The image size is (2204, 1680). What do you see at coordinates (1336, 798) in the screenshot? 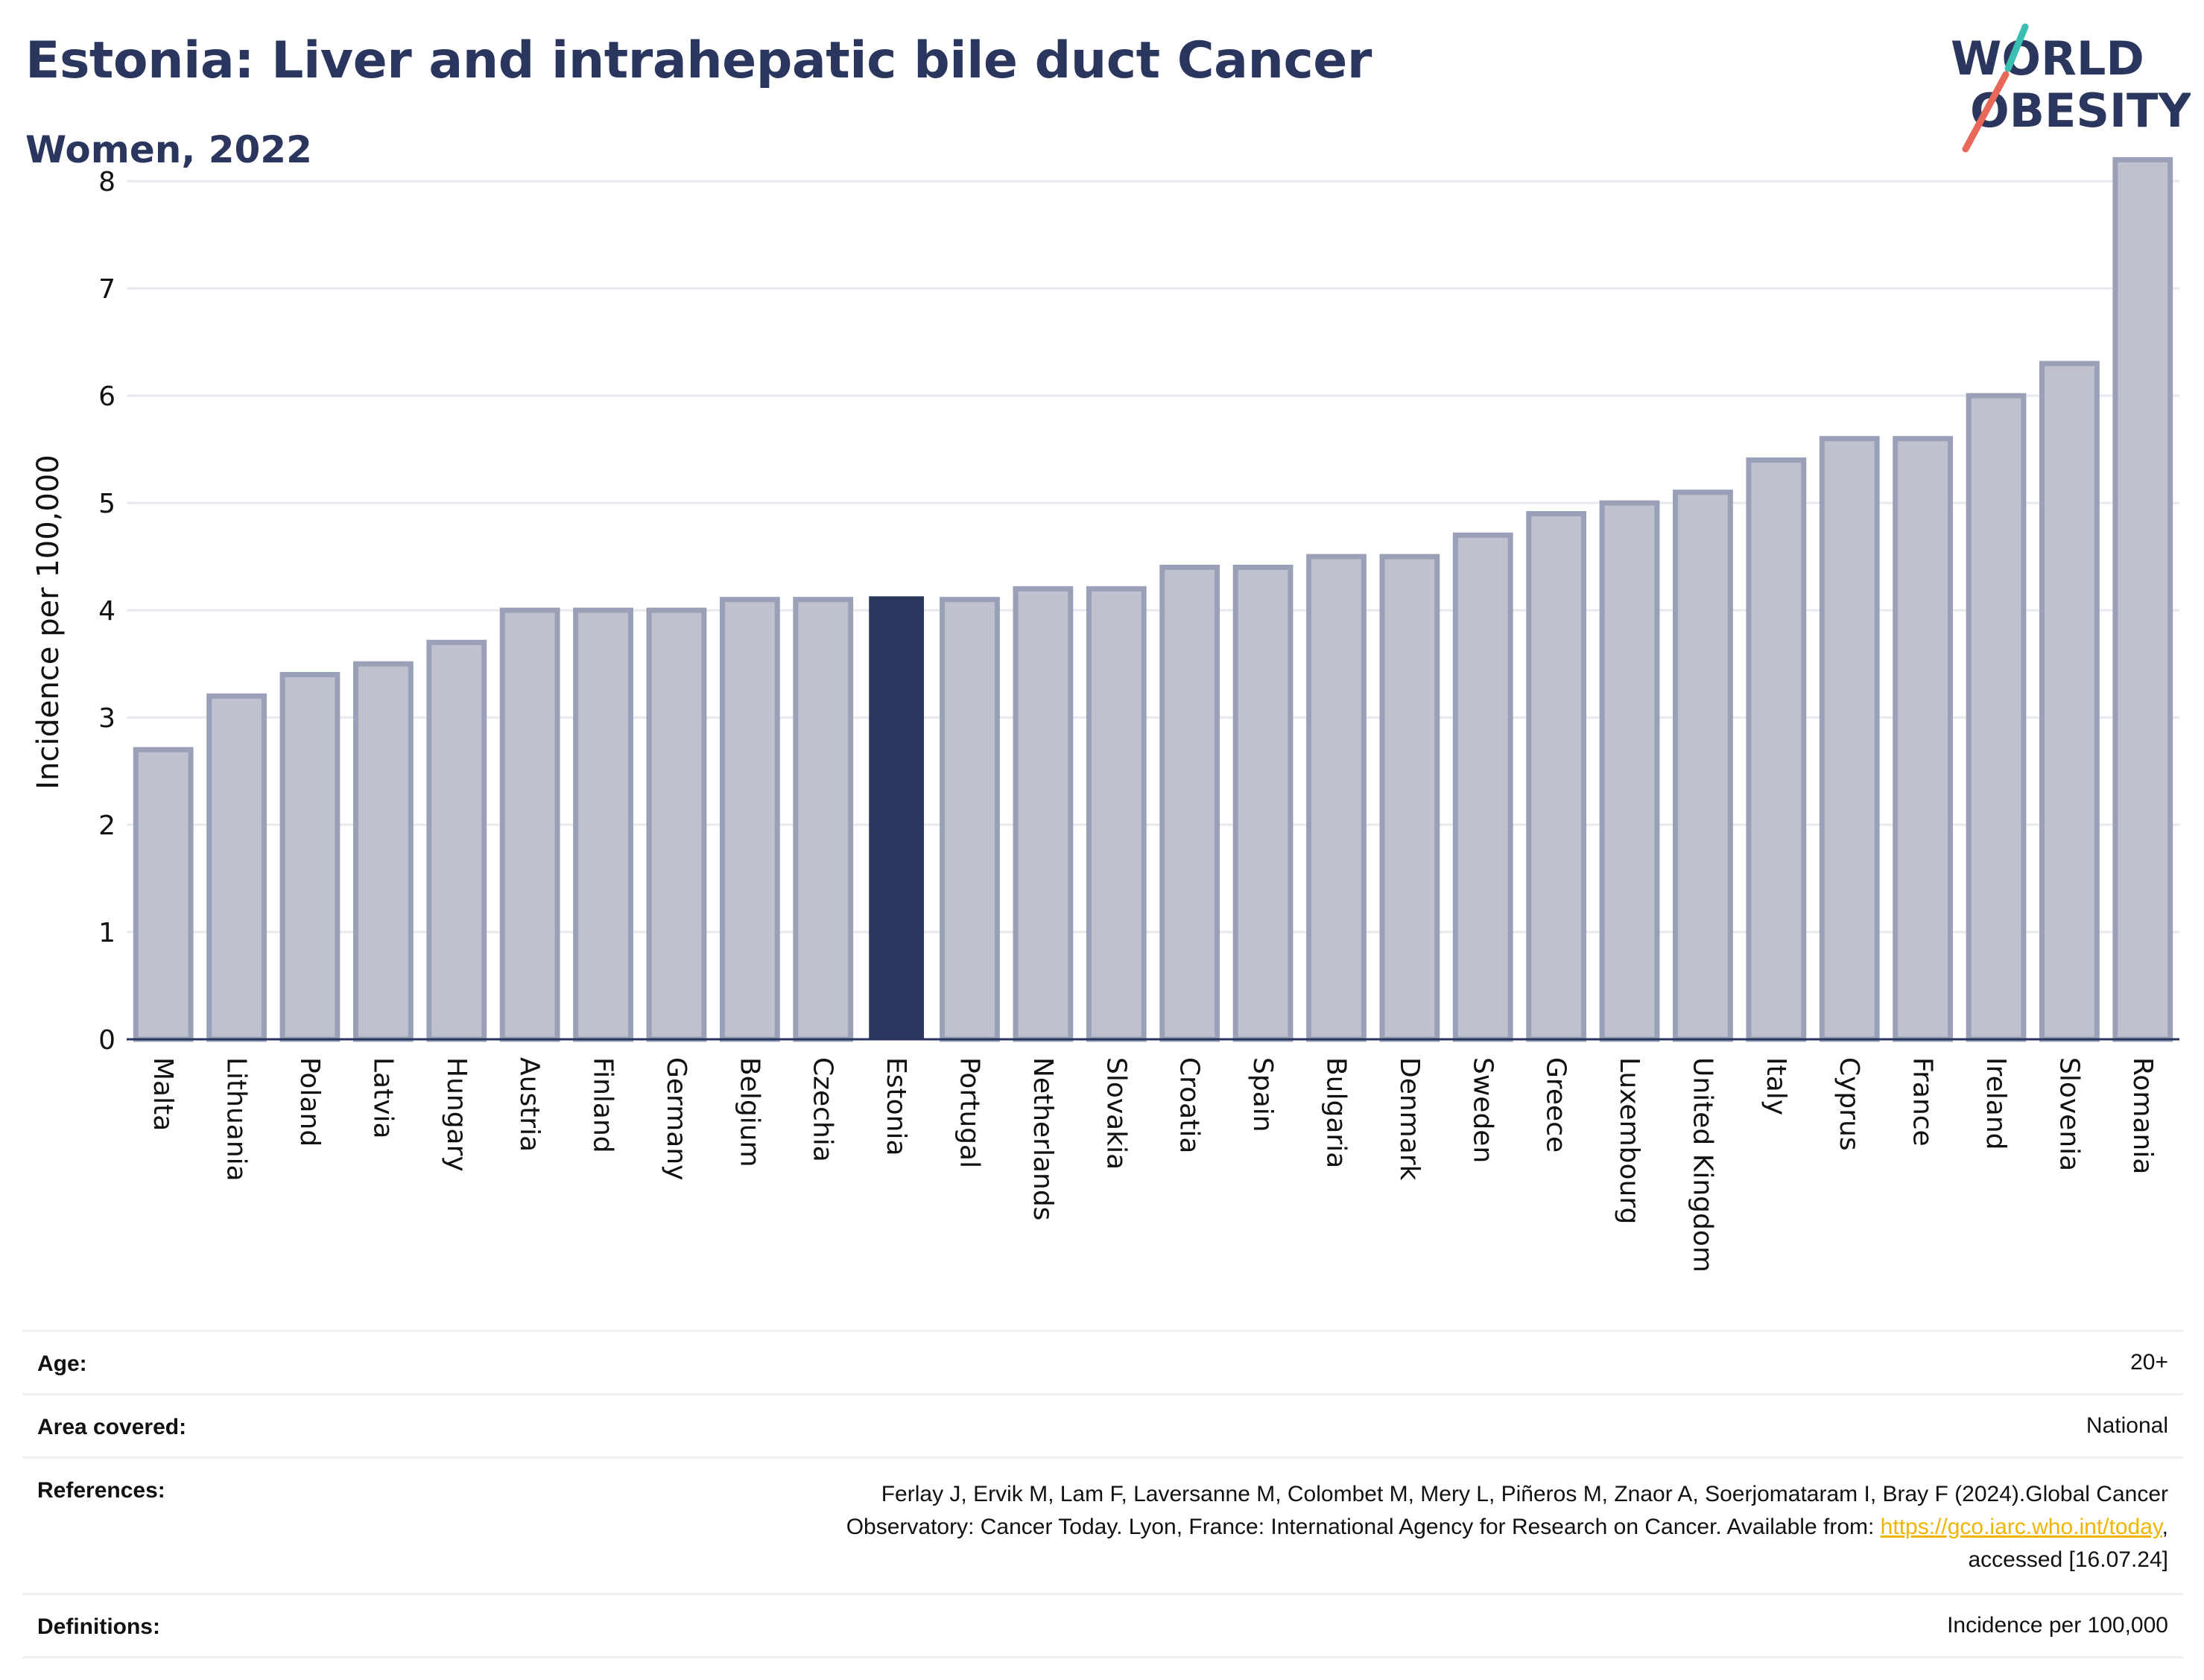
I see `bar-bulgaria` at bounding box center [1336, 798].